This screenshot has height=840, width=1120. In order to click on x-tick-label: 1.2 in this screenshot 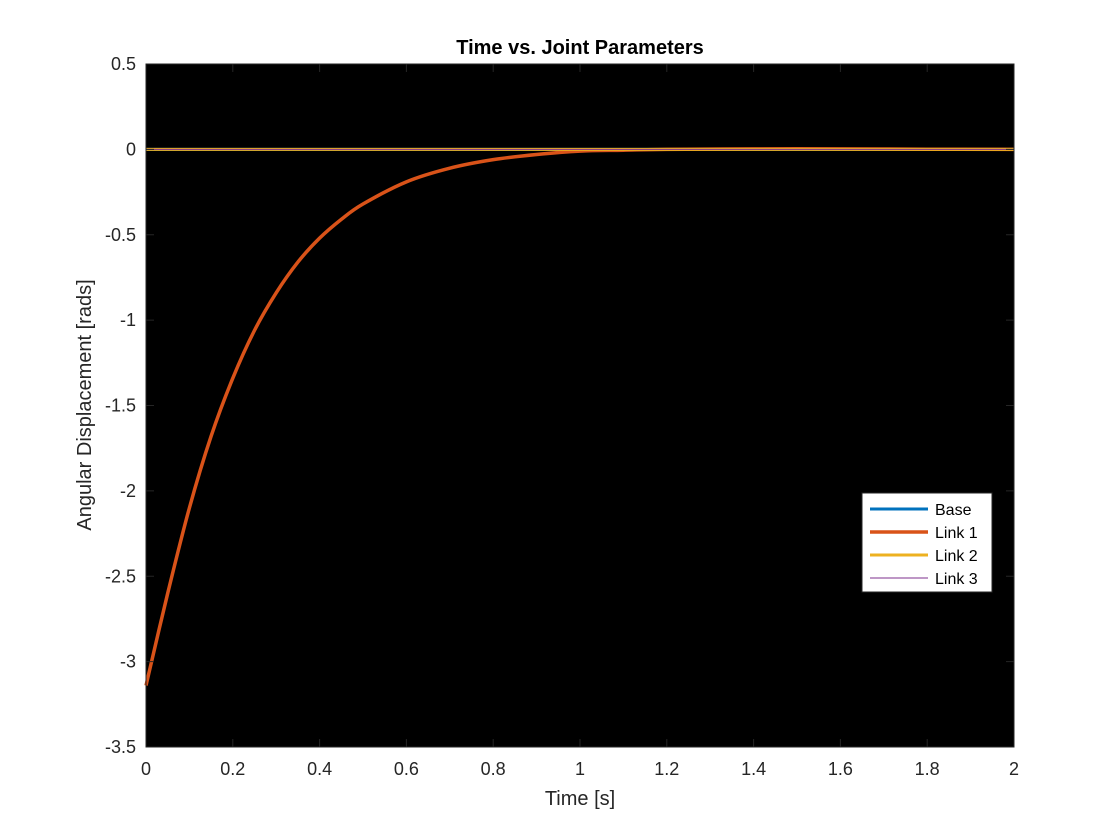, I will do `click(666, 769)`.